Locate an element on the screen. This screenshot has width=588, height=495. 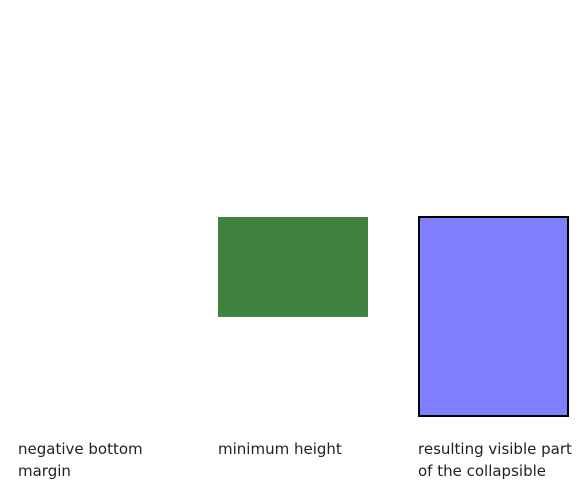
caption-negative-bottom-margin: negative bottom margin is located at coordinates (80, 460).